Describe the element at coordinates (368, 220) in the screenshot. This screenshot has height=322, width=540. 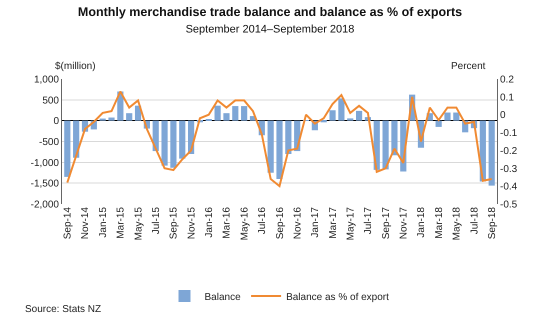
I see `x-tick-label: Jul-17` at that location.